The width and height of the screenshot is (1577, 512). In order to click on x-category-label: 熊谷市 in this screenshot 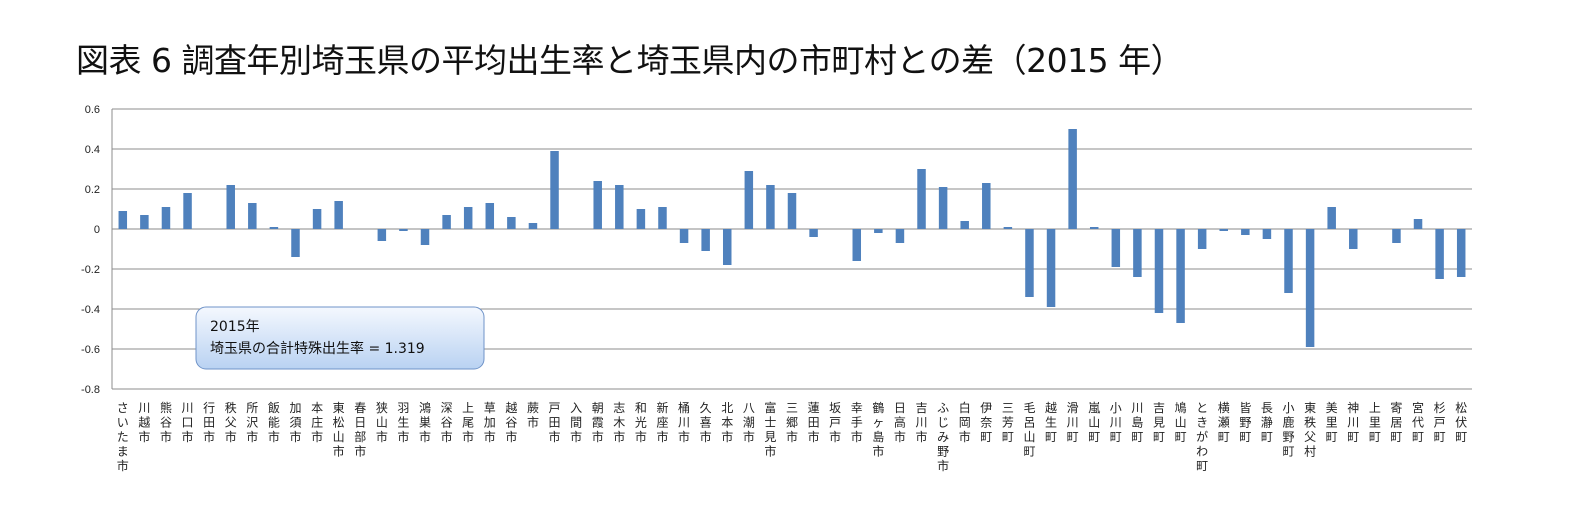, I will do `click(166, 422)`.